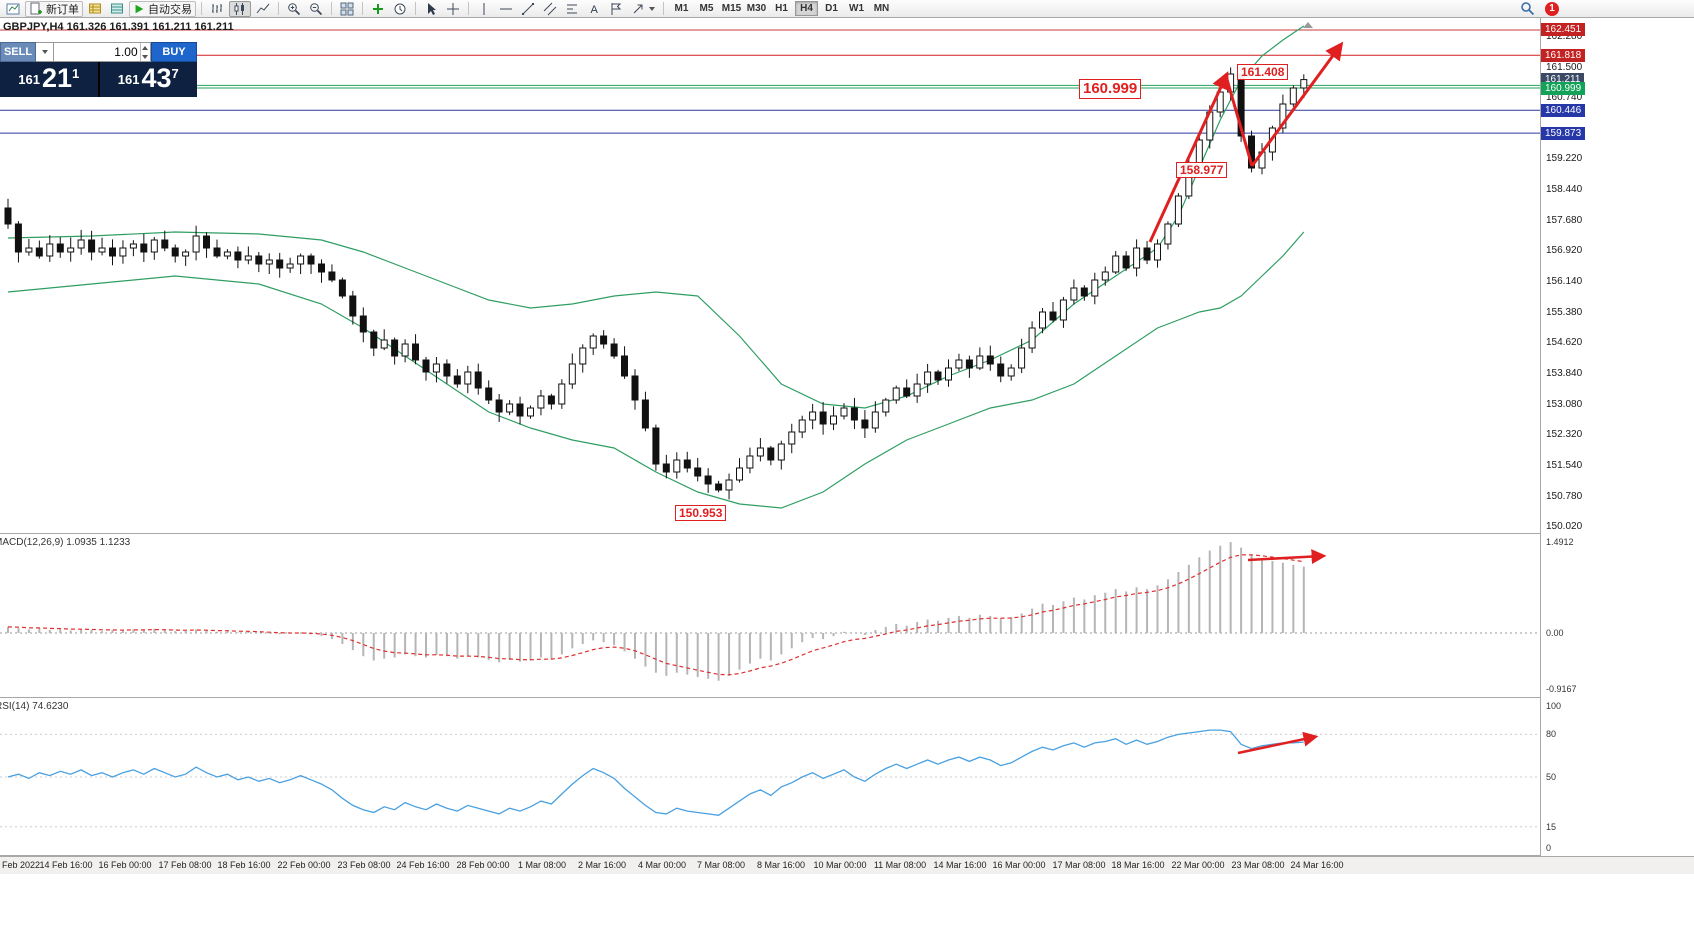 This screenshot has width=1694, height=940. I want to click on timeframe-button-m5: M5, so click(706, 8).